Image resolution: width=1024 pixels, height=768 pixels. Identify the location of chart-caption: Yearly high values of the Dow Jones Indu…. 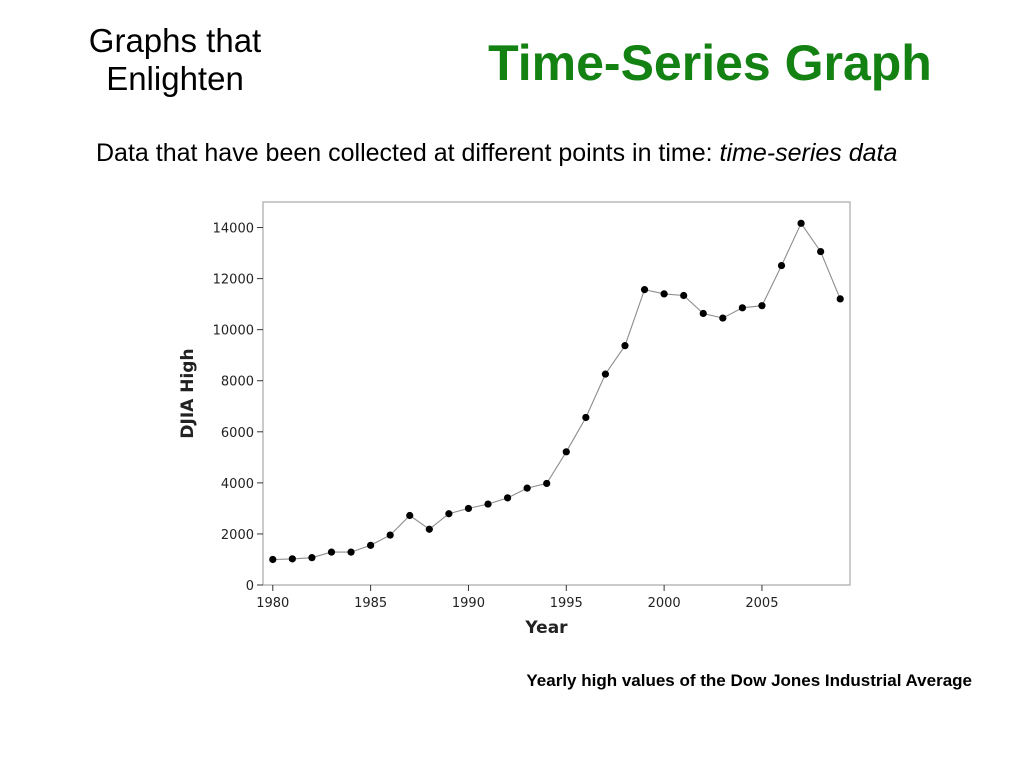
(749, 680).